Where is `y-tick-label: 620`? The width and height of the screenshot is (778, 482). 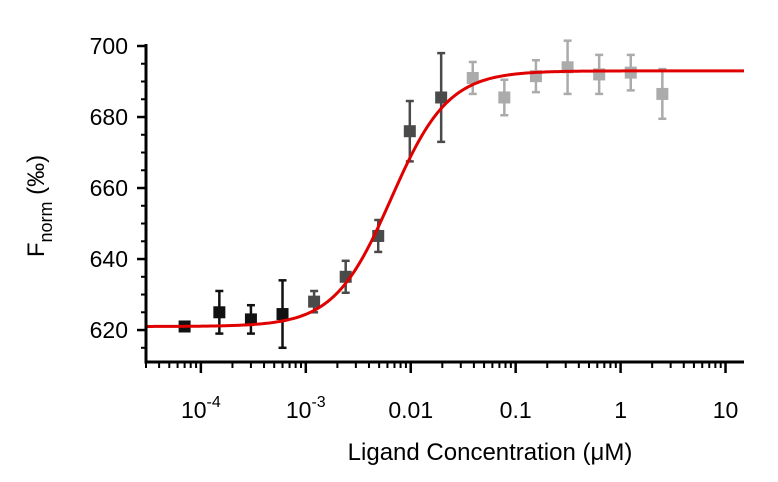
y-tick-label: 620 is located at coordinates (109, 330).